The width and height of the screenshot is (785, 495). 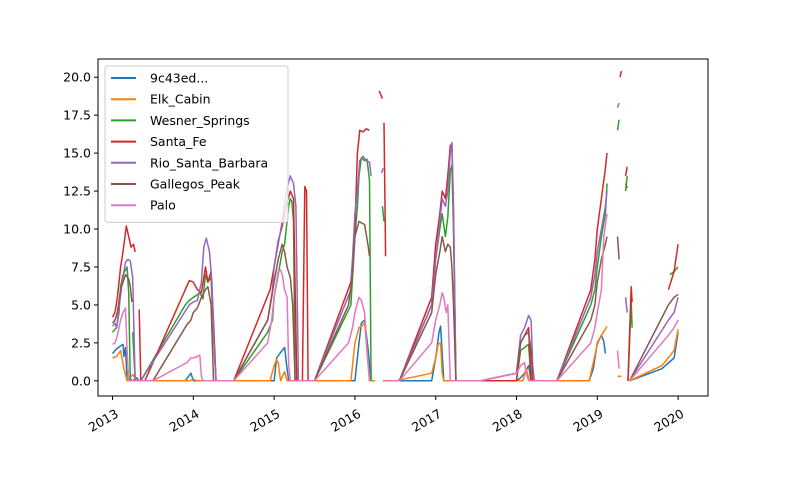 I want to click on legend-label: Wesner_Springs, so click(x=200, y=120).